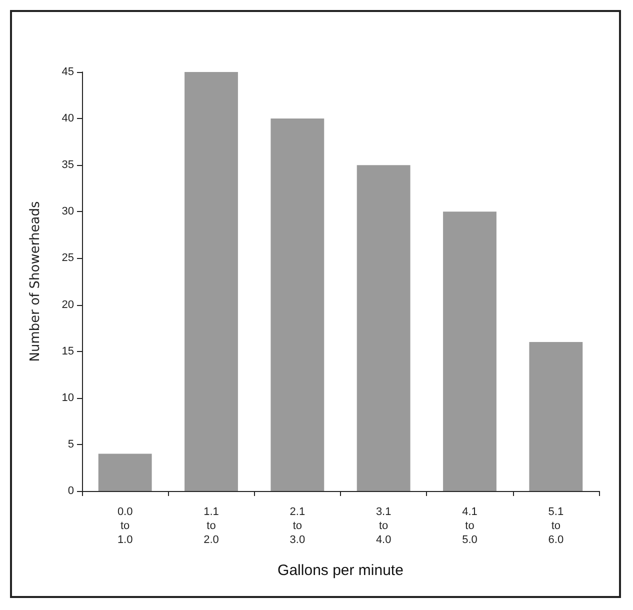 This screenshot has height=610, width=633. What do you see at coordinates (71, 444) in the screenshot?
I see `y-tick-label: 5` at bounding box center [71, 444].